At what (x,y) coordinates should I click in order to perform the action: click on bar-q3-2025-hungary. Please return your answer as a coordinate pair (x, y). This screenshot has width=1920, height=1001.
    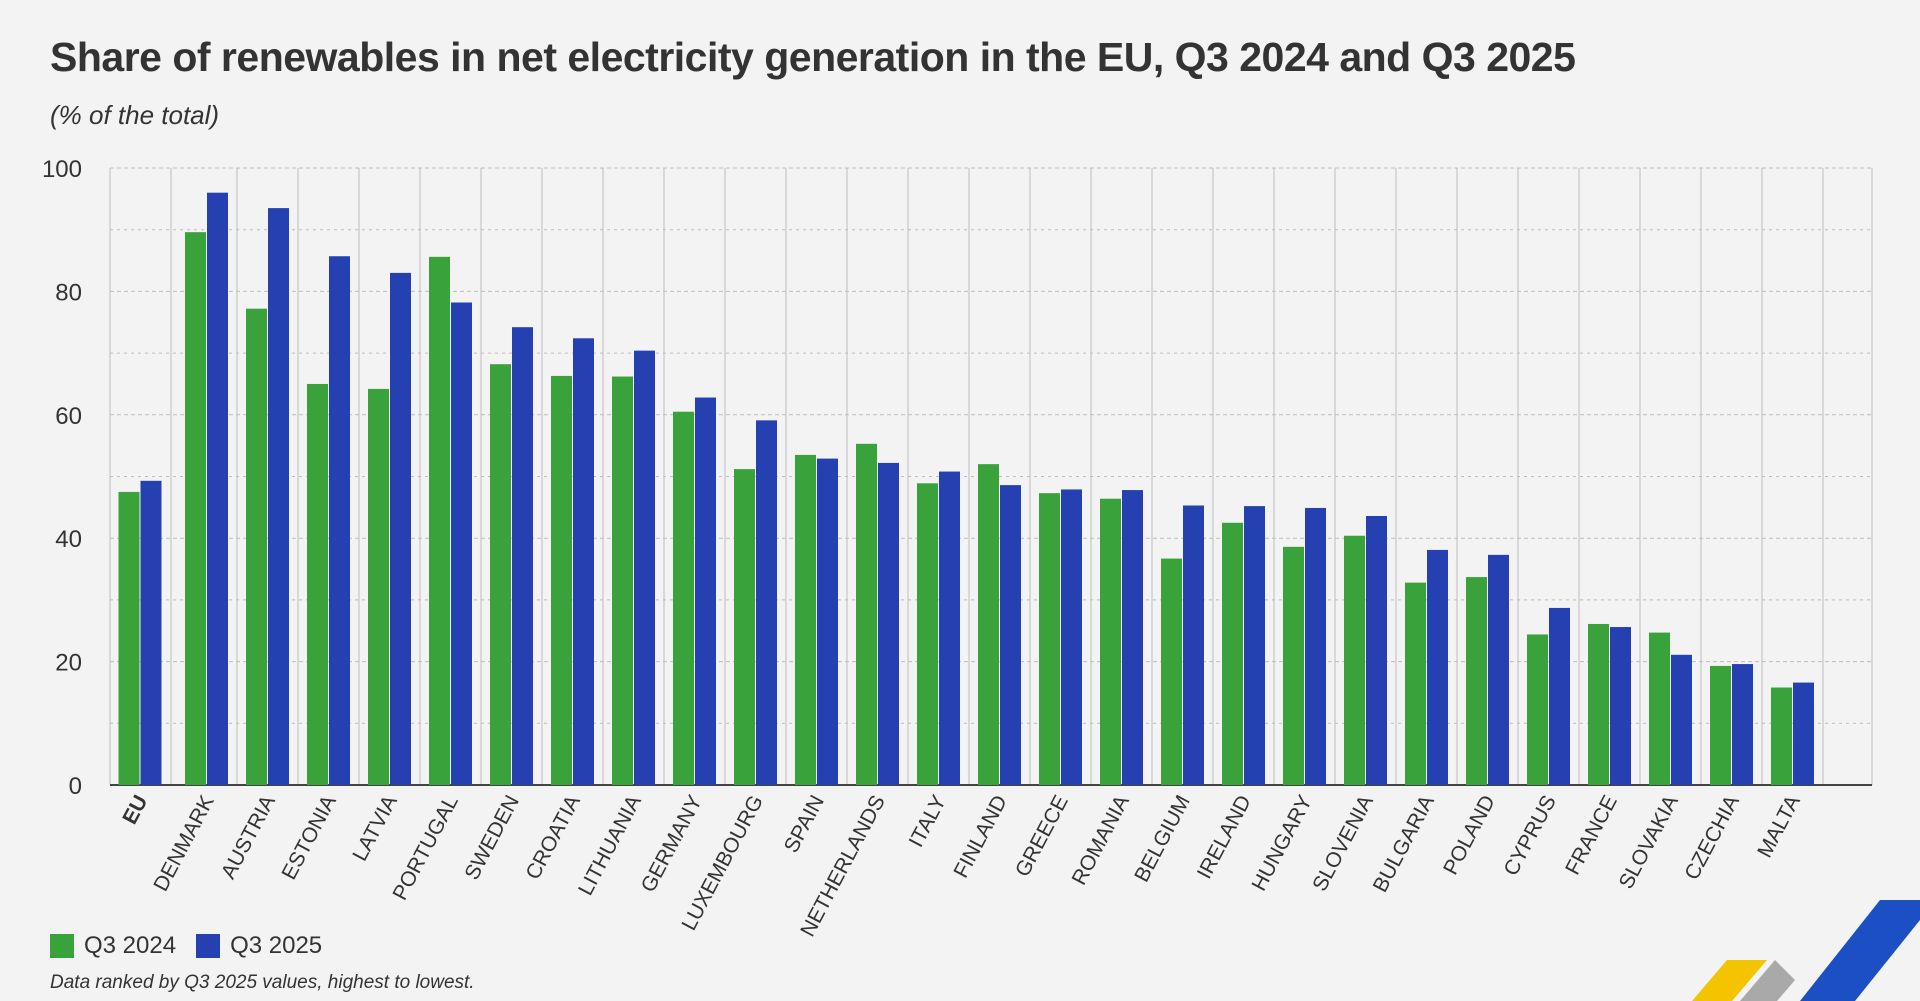
    Looking at the image, I should click on (1315, 646).